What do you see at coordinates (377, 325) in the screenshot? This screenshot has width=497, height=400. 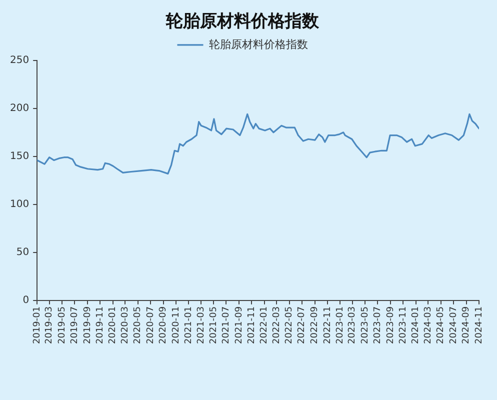 I see `x-tick-label: 2023-07` at bounding box center [377, 325].